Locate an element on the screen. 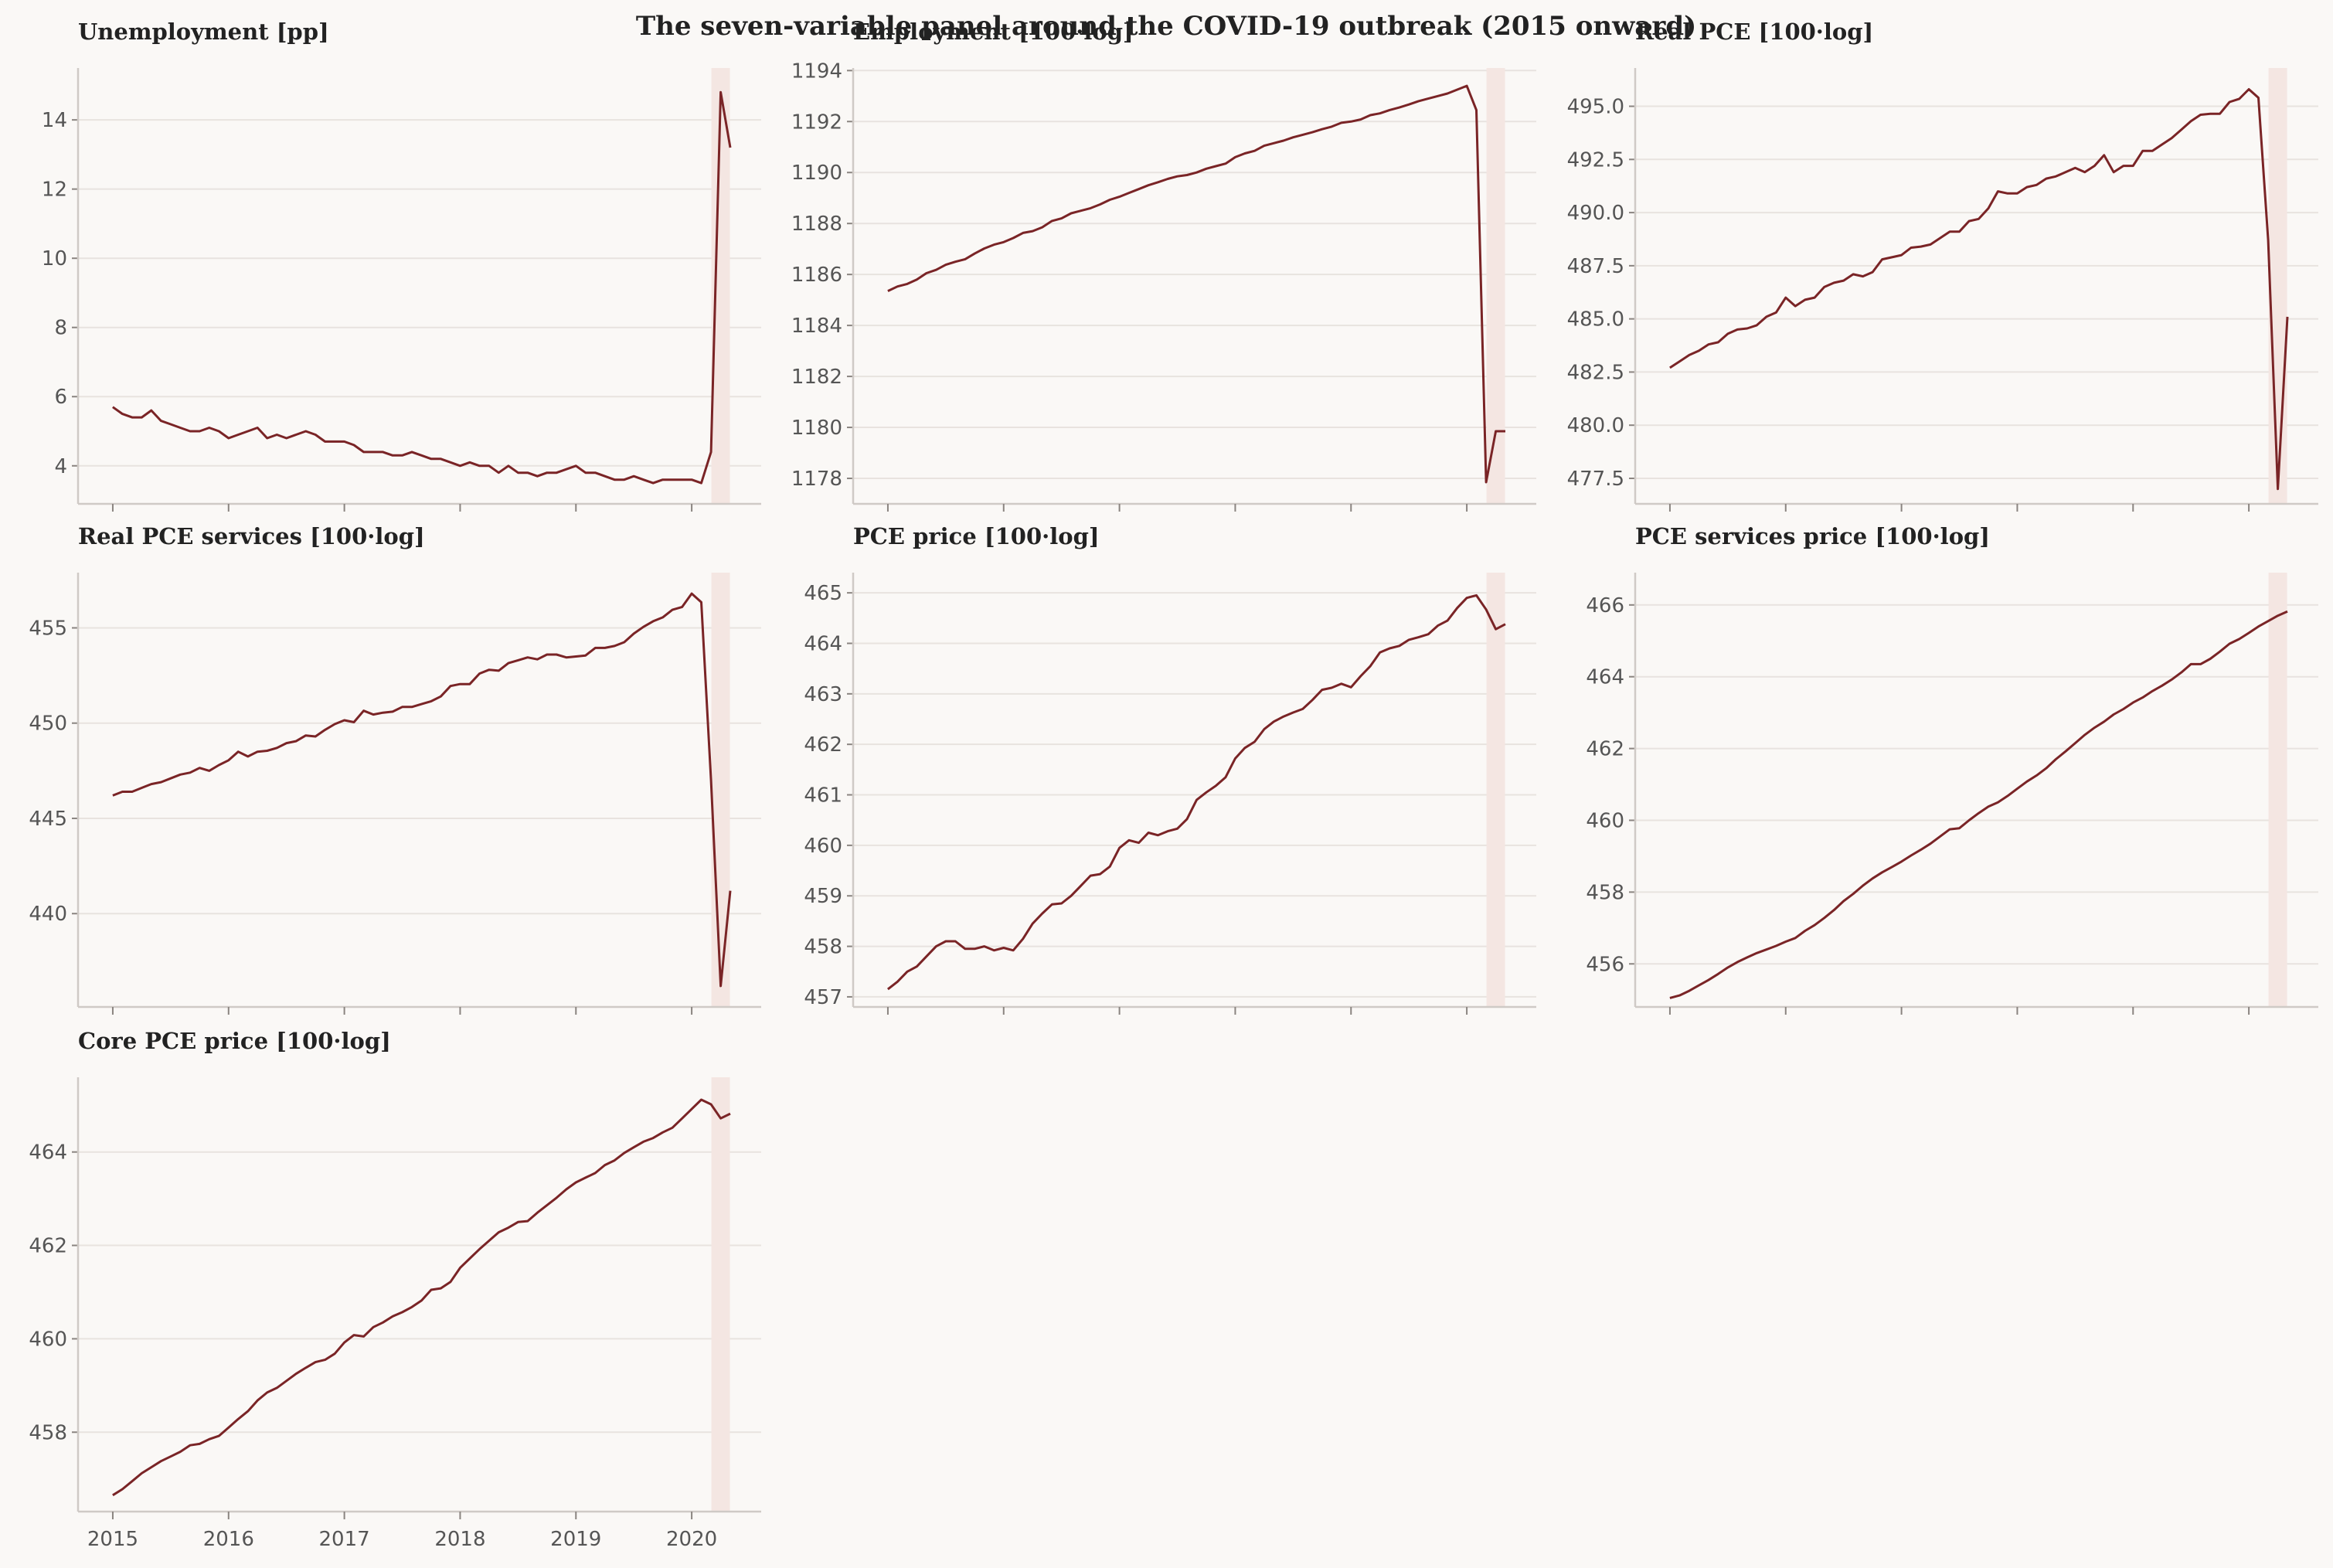  panel-title: Unemployment [pp] is located at coordinates (203, 32).